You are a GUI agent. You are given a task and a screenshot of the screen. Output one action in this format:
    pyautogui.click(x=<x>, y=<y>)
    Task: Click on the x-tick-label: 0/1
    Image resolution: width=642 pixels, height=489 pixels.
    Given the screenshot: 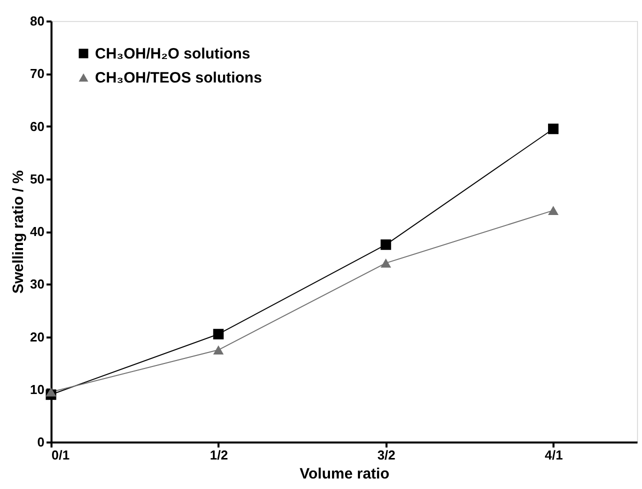 What is the action you would take?
    pyautogui.click(x=61, y=455)
    